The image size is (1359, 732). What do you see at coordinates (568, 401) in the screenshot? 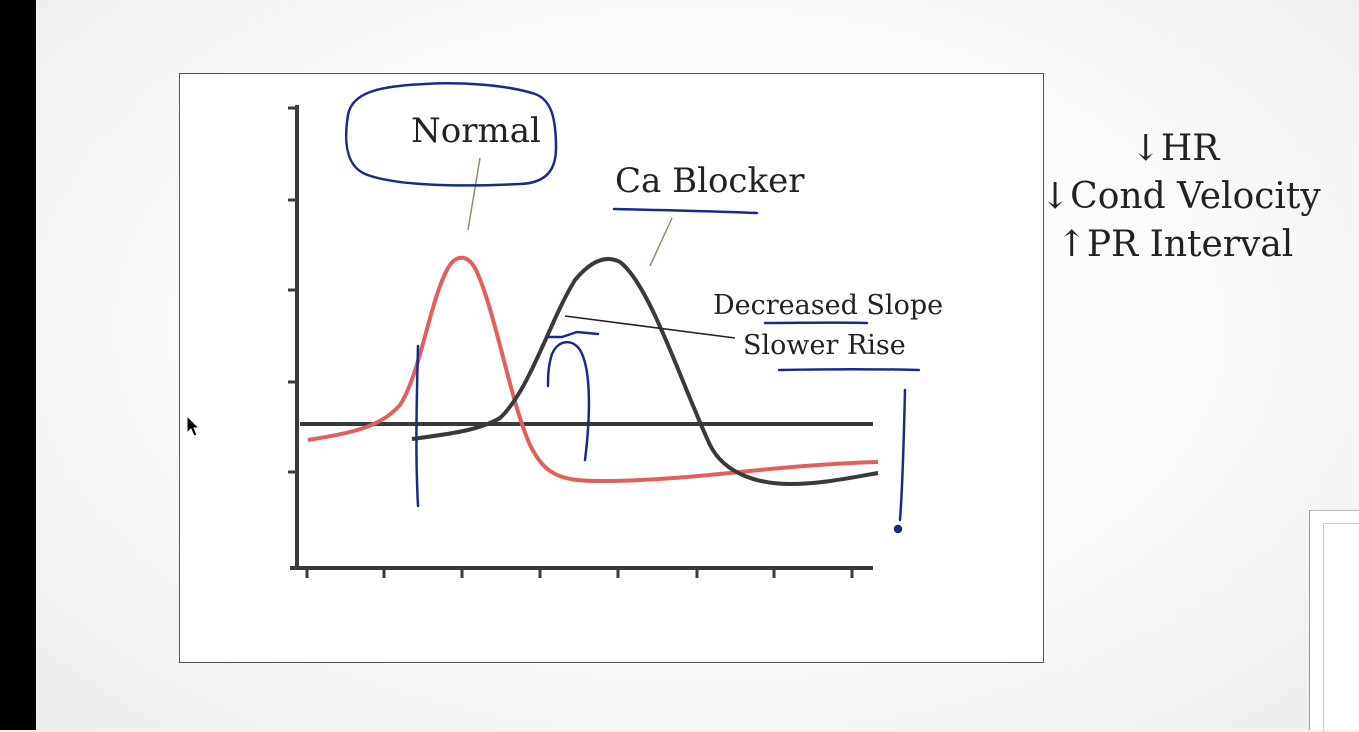
I see `ink-curved-arrow` at bounding box center [568, 401].